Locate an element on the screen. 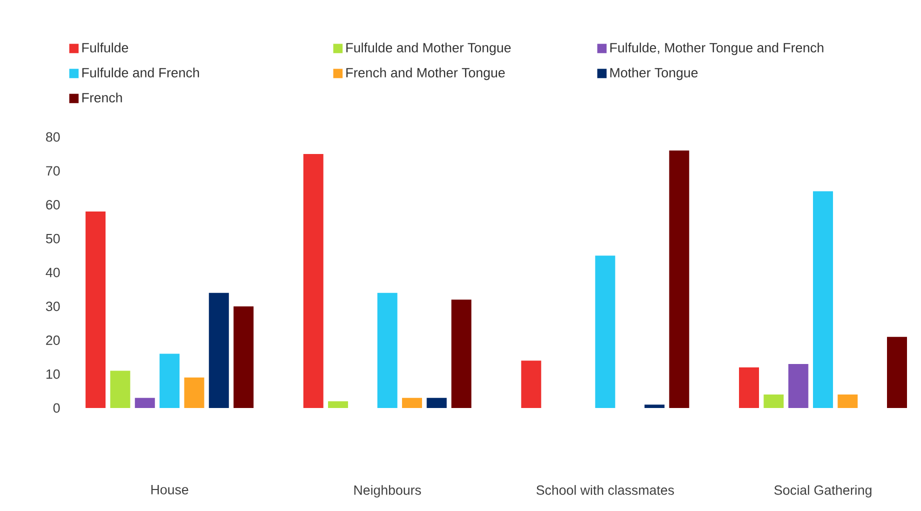 The width and height of the screenshot is (921, 511). y-tick-label: 50 is located at coordinates (53, 239).